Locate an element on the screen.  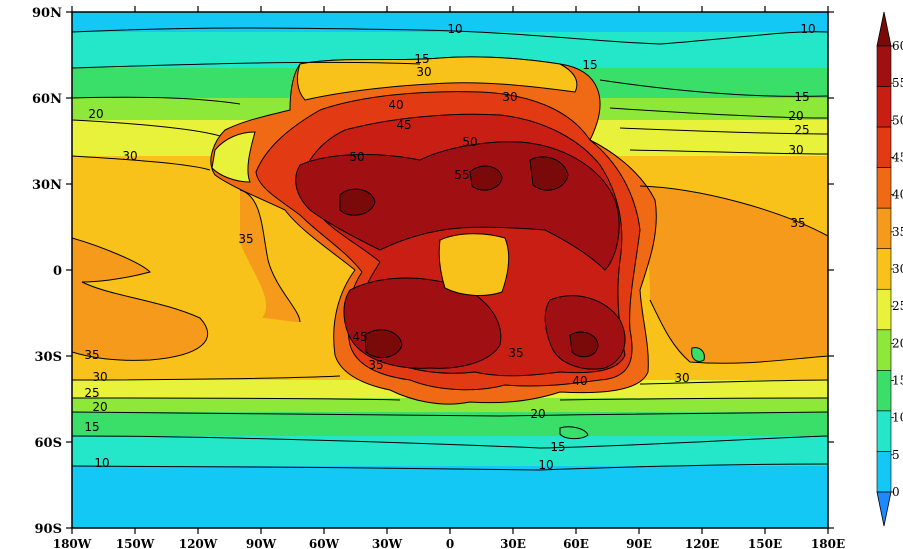
colorbar-label: 45 is located at coordinates (897, 158).